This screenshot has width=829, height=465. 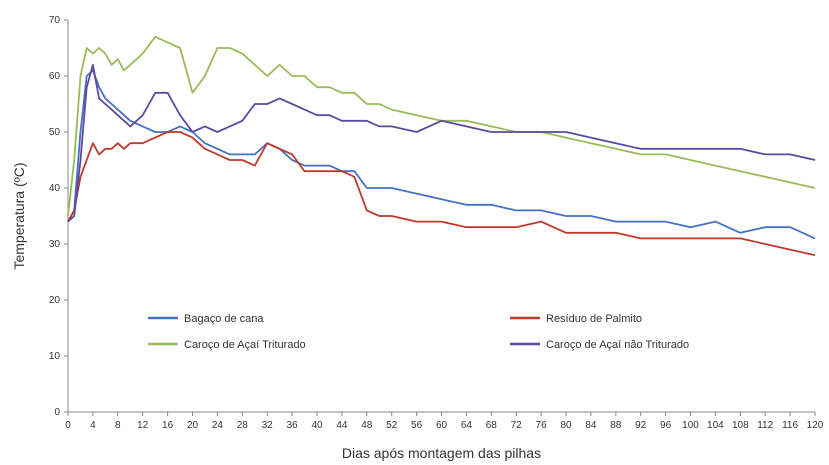 I want to click on legend-label-4: Caroço de Açaí não Triturado, so click(x=617, y=345).